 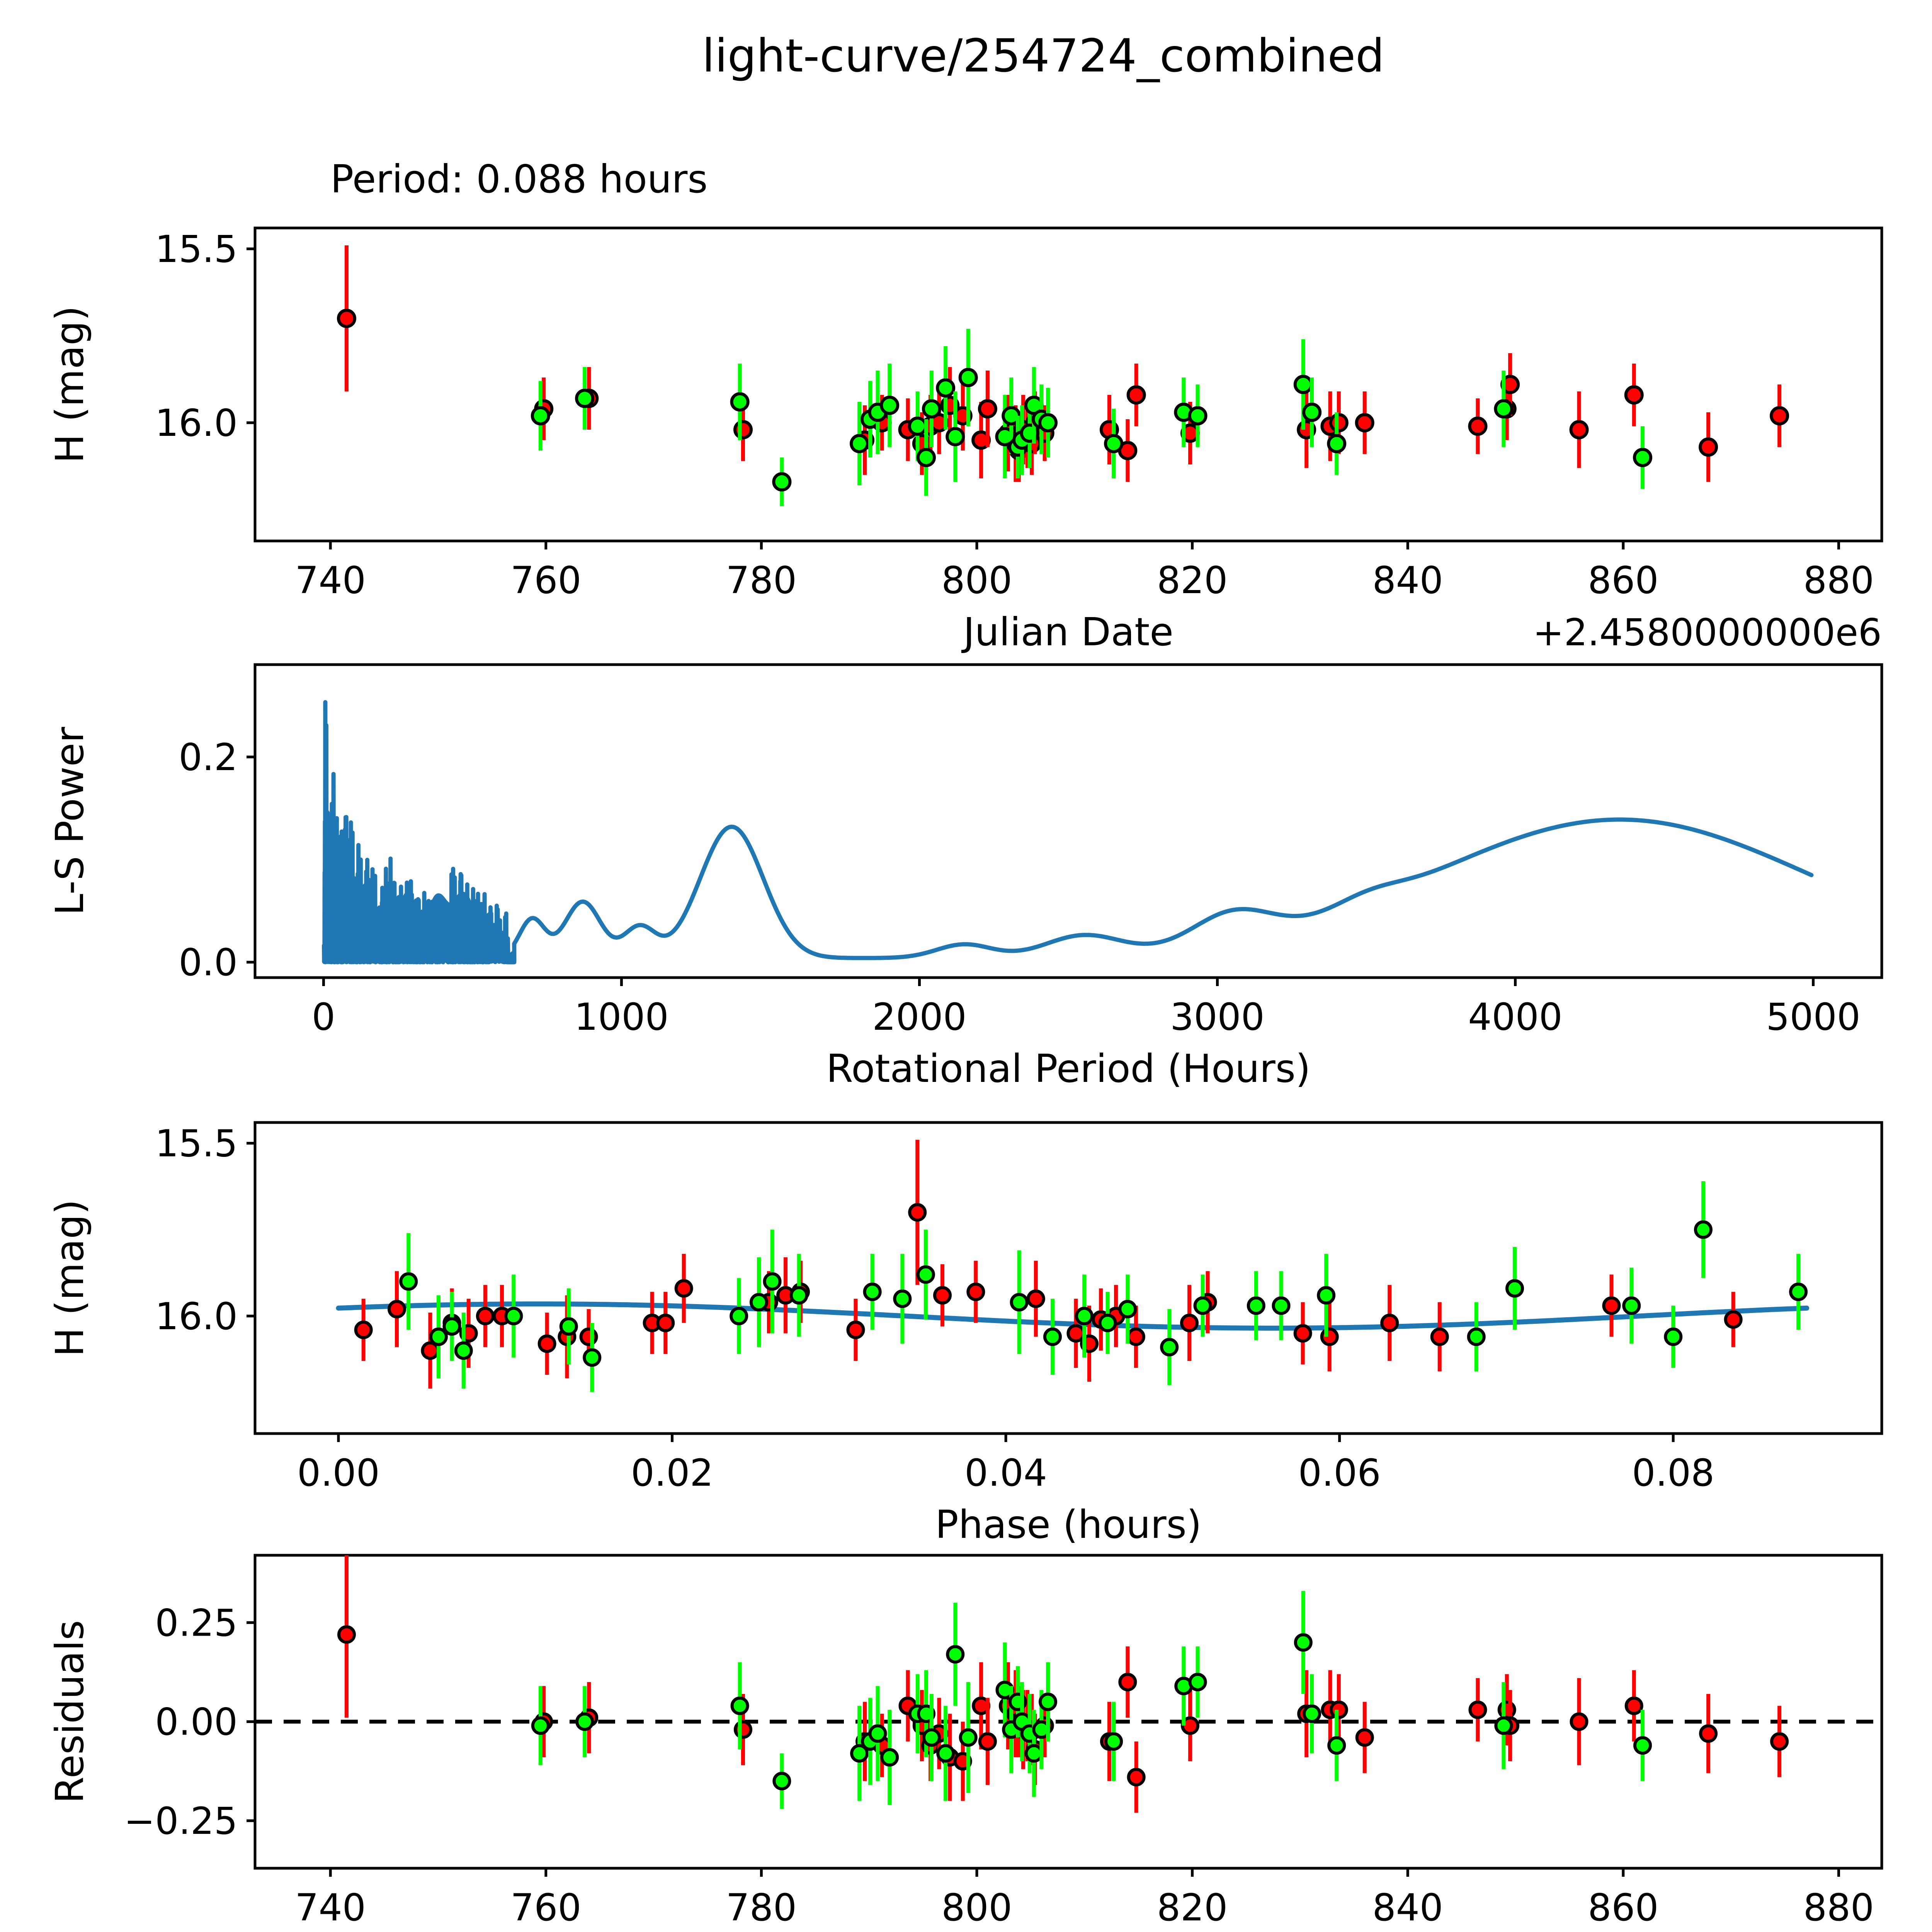 I want to click on x-tick-label: 0.06, so click(x=1340, y=1473).